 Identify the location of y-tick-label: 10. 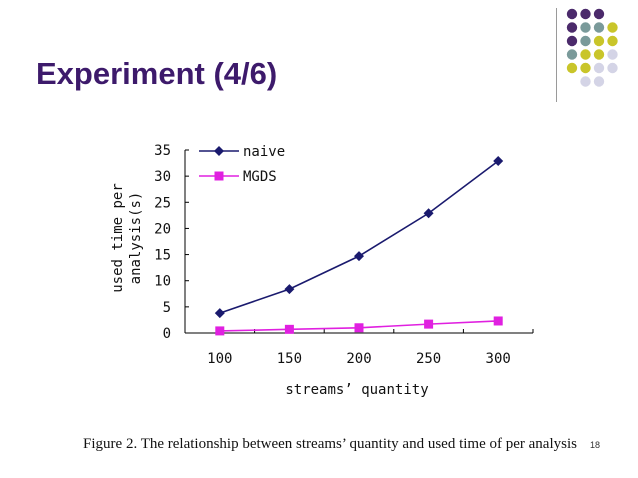
(162, 282).